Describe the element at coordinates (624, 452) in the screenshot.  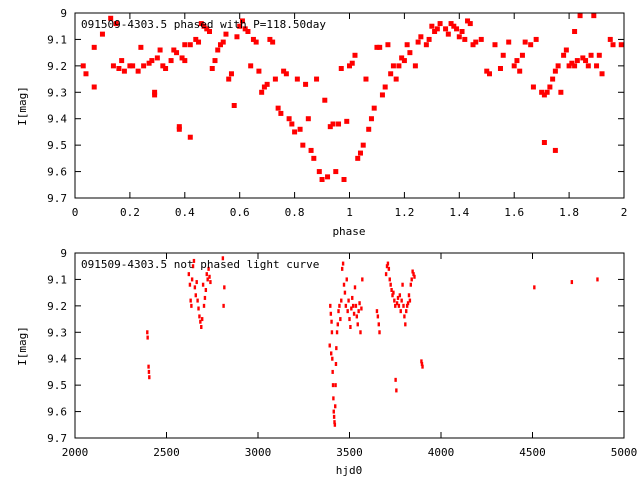
I see `unphased-xtick-label: 5000` at that location.